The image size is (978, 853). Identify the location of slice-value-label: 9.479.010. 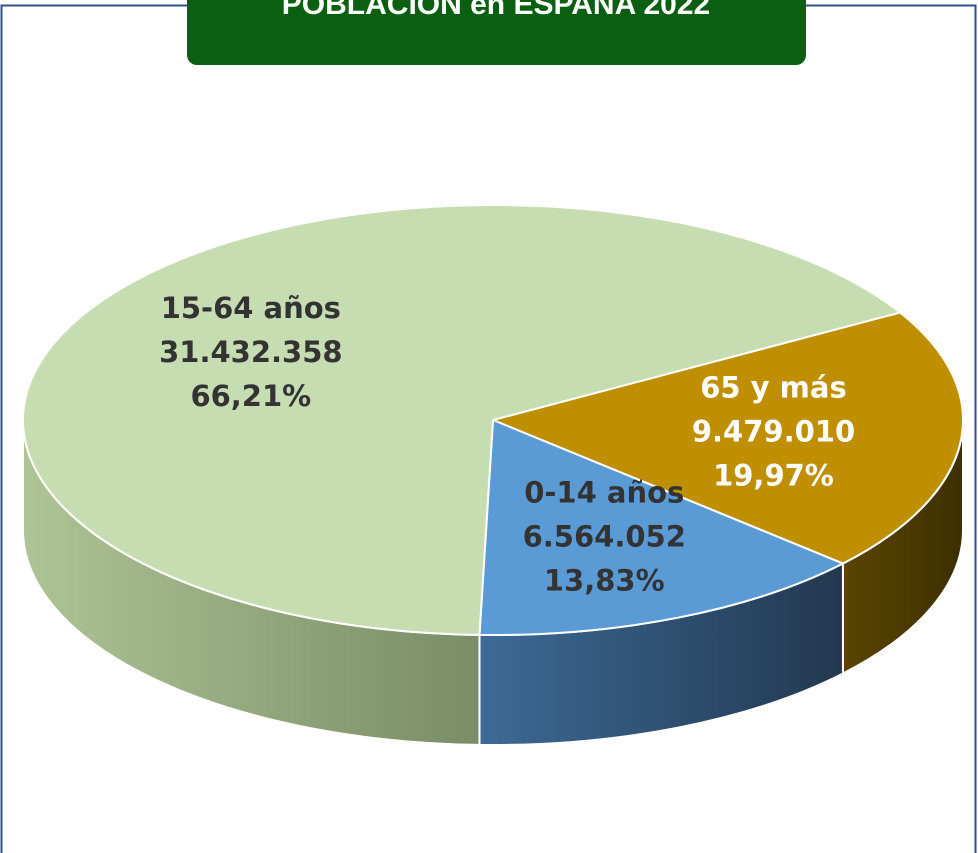
(773, 431).